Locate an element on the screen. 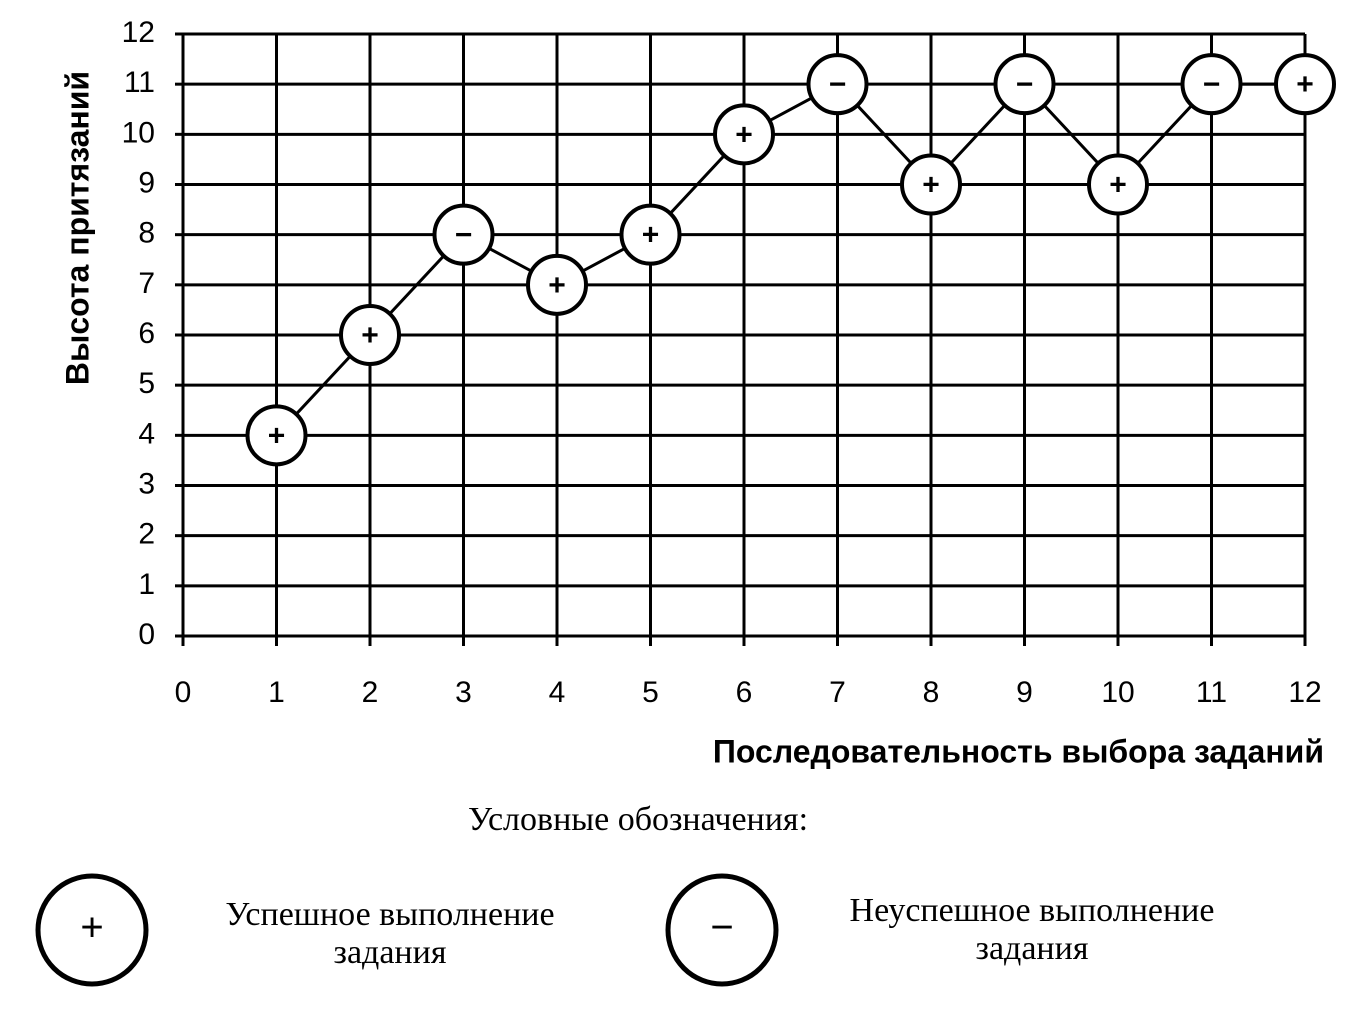 This screenshot has height=1016, width=1369. x-tick-label: 6 is located at coordinates (744, 692).